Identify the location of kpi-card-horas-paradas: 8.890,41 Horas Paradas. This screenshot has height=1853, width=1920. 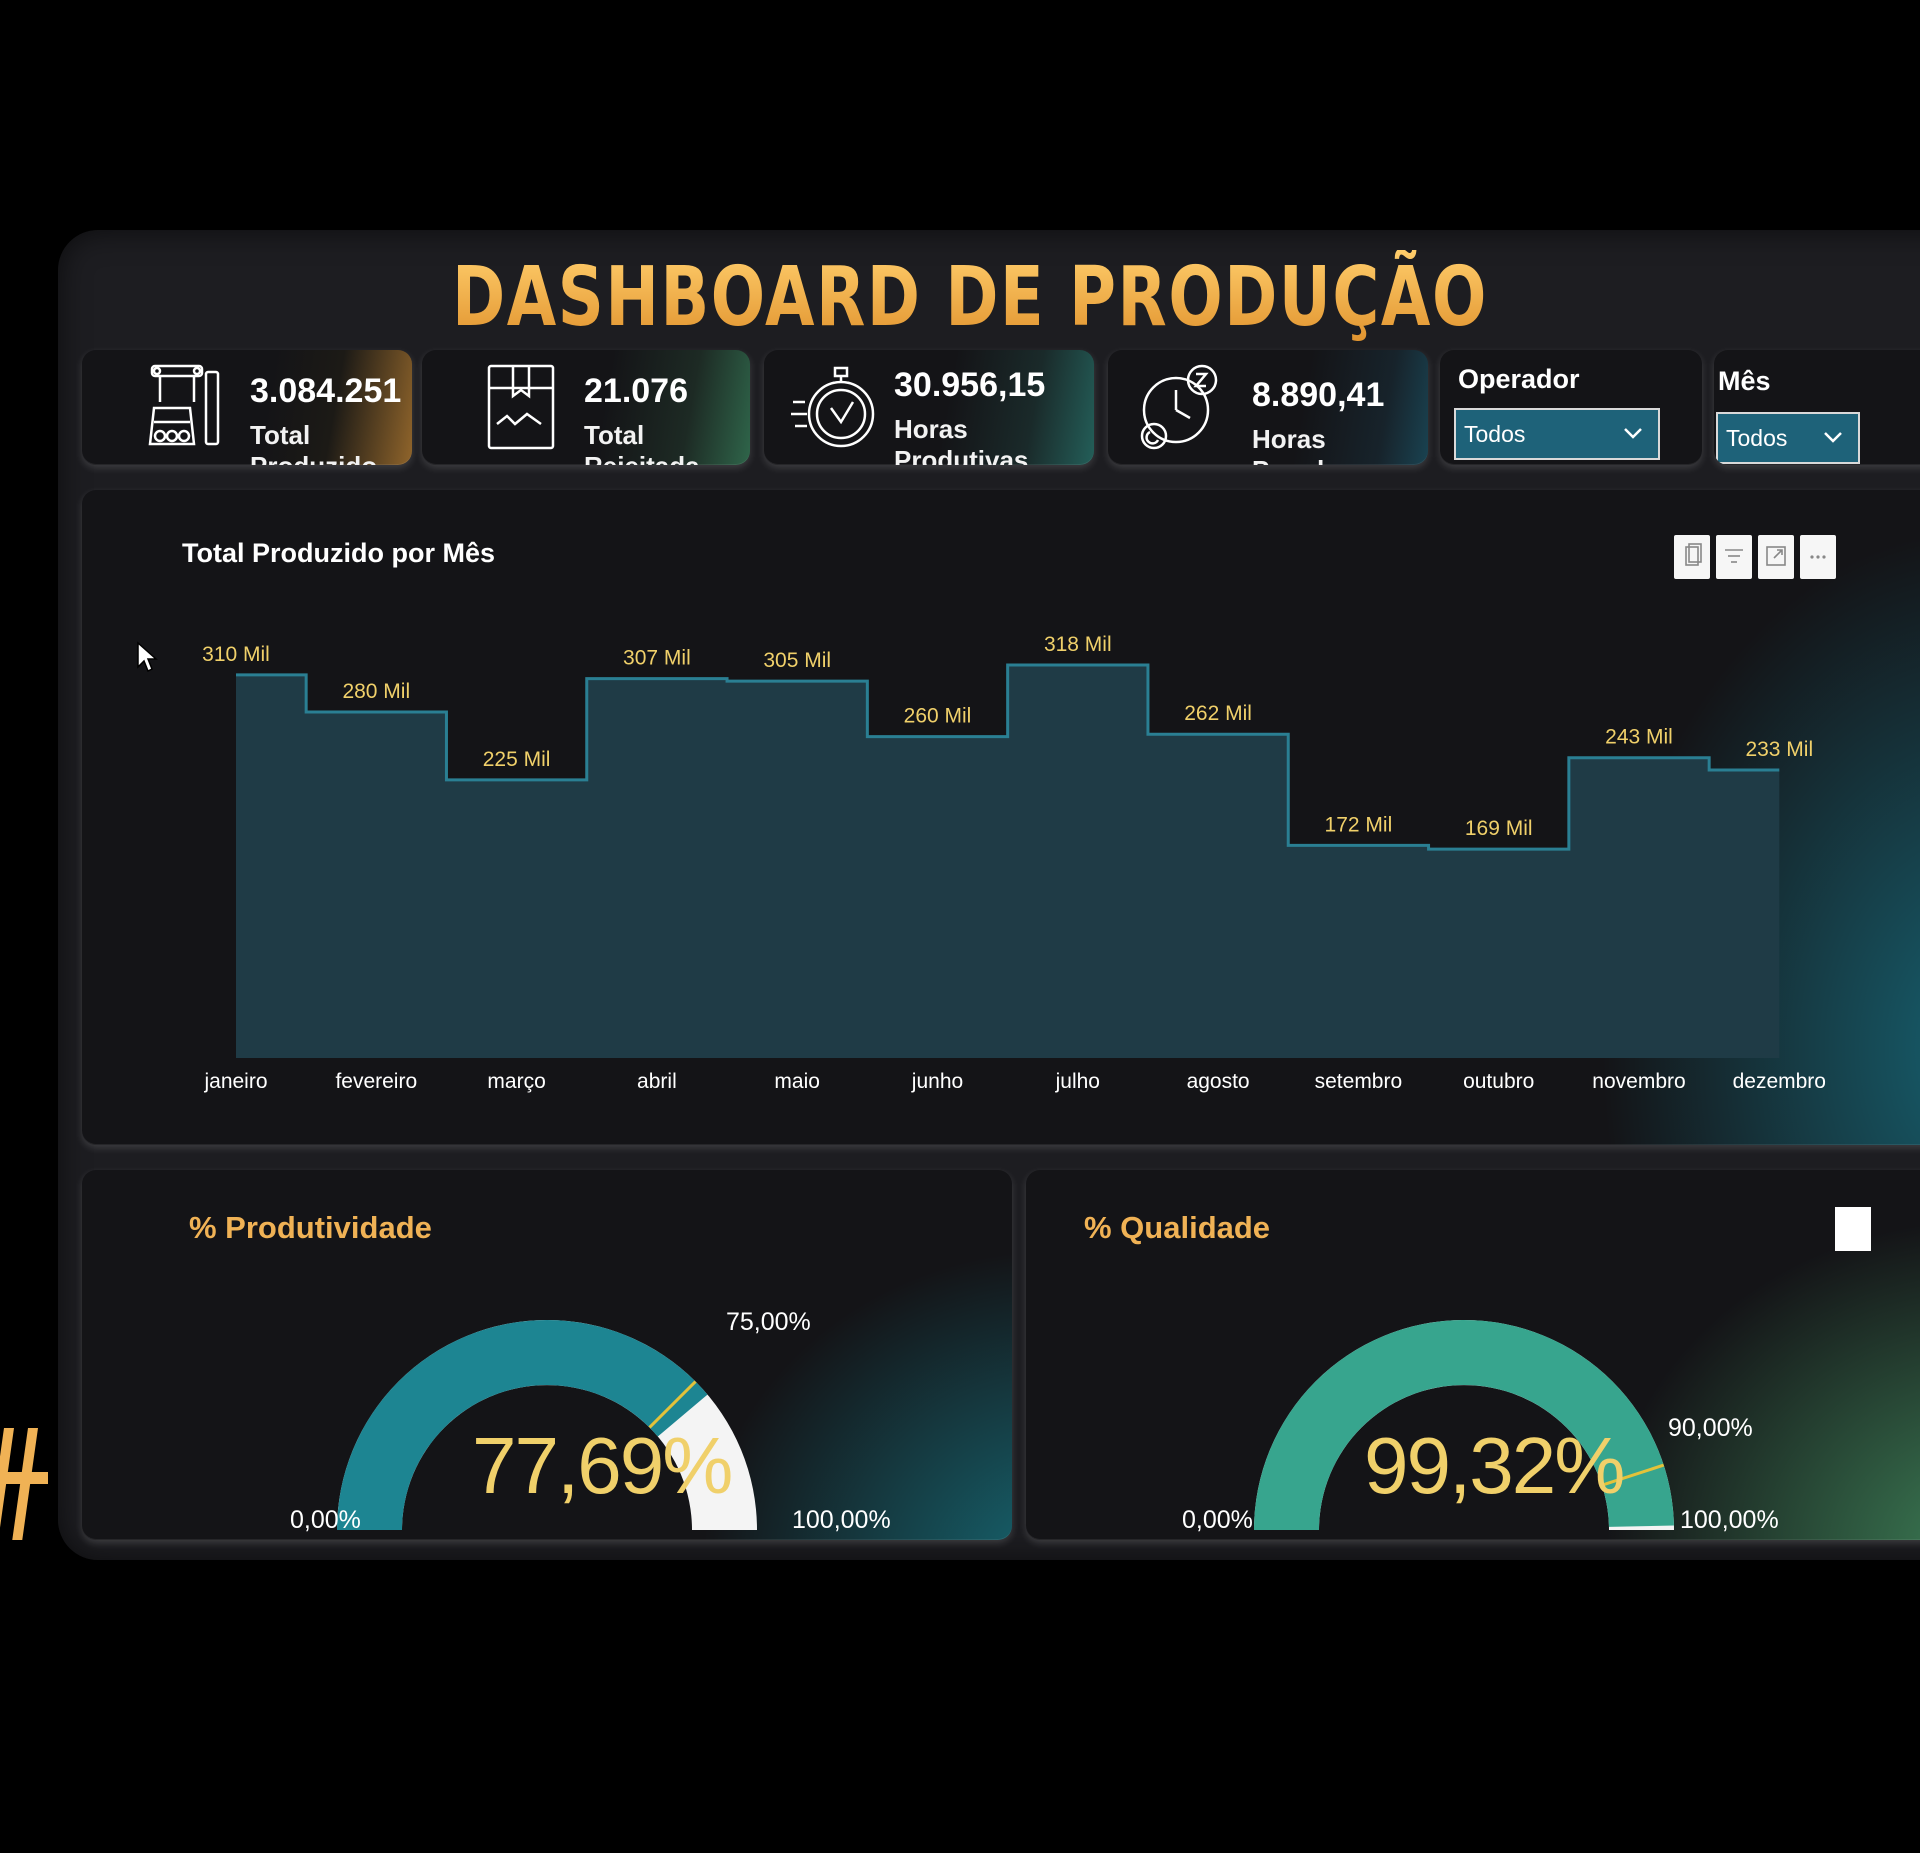
(1268, 407).